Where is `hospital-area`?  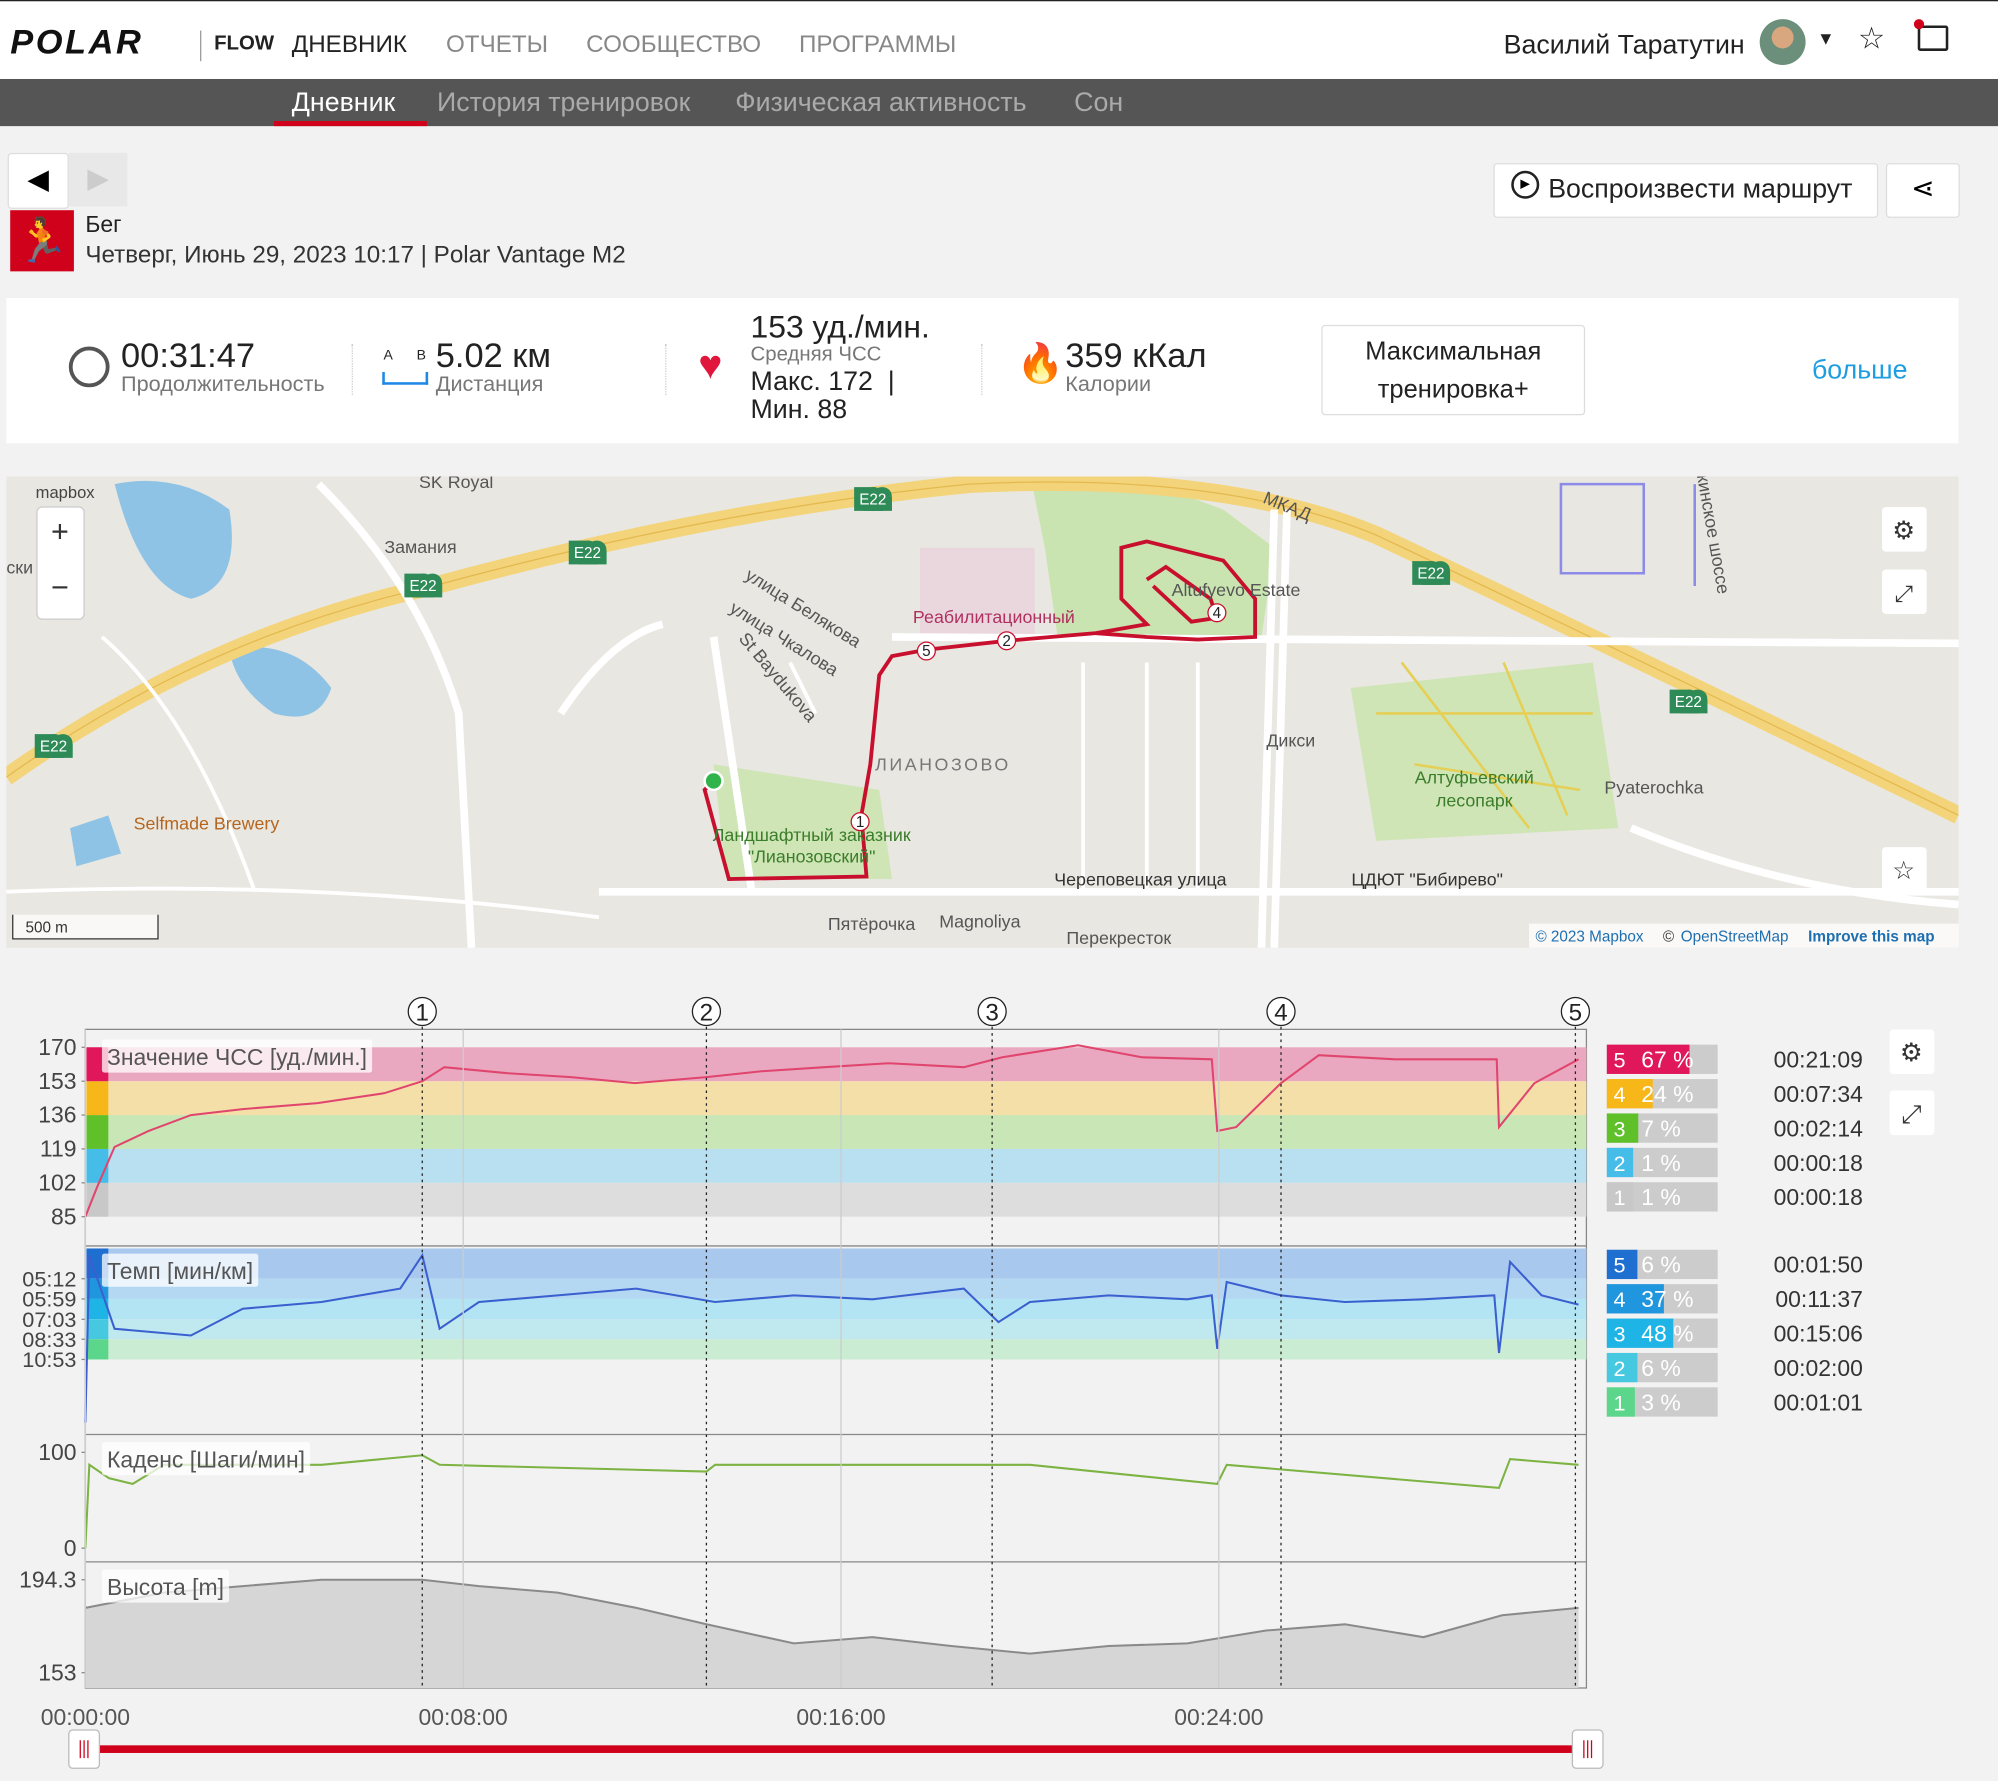 hospital-area is located at coordinates (977, 592).